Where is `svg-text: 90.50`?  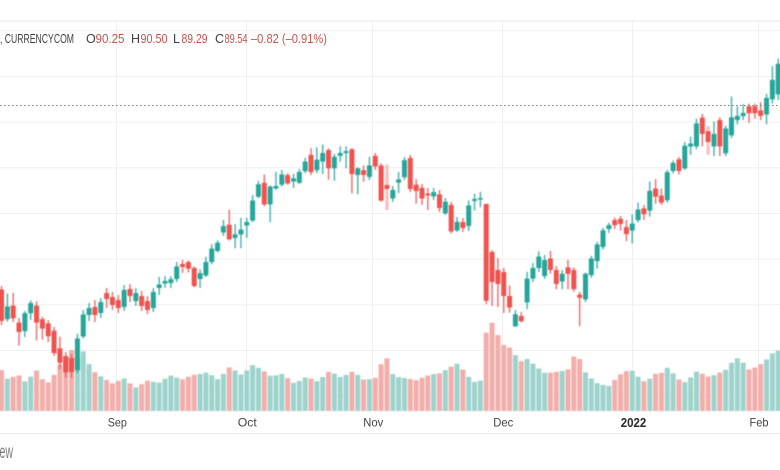 svg-text: 90.50 is located at coordinates (154, 39).